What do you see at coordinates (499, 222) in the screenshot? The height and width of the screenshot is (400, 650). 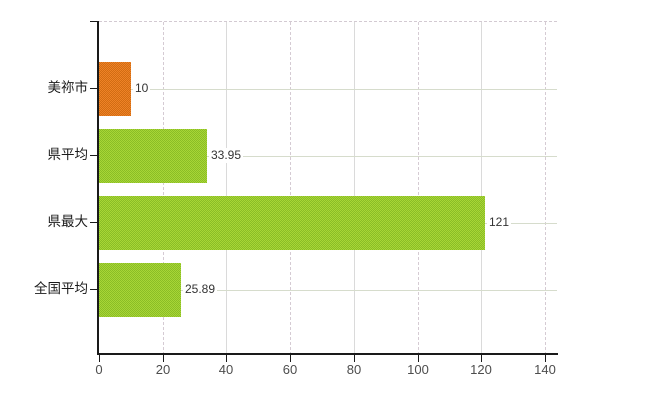 I see `bar-value-label: 121` at bounding box center [499, 222].